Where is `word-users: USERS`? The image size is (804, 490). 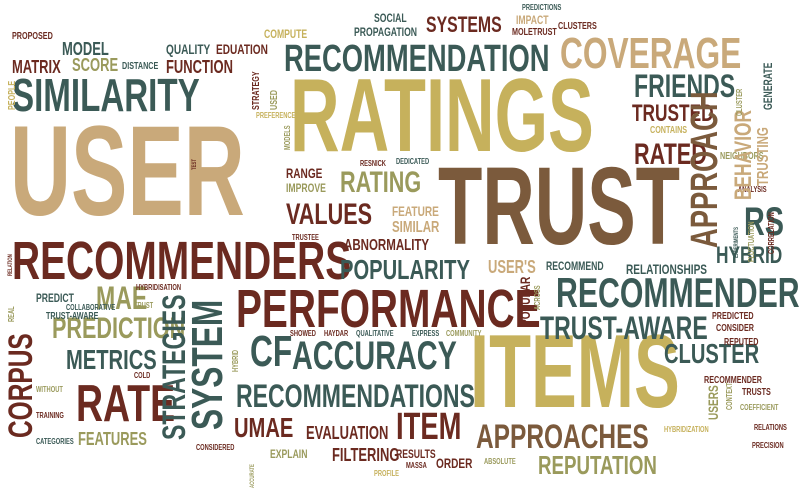
word-users: USERS is located at coordinates (713, 402).